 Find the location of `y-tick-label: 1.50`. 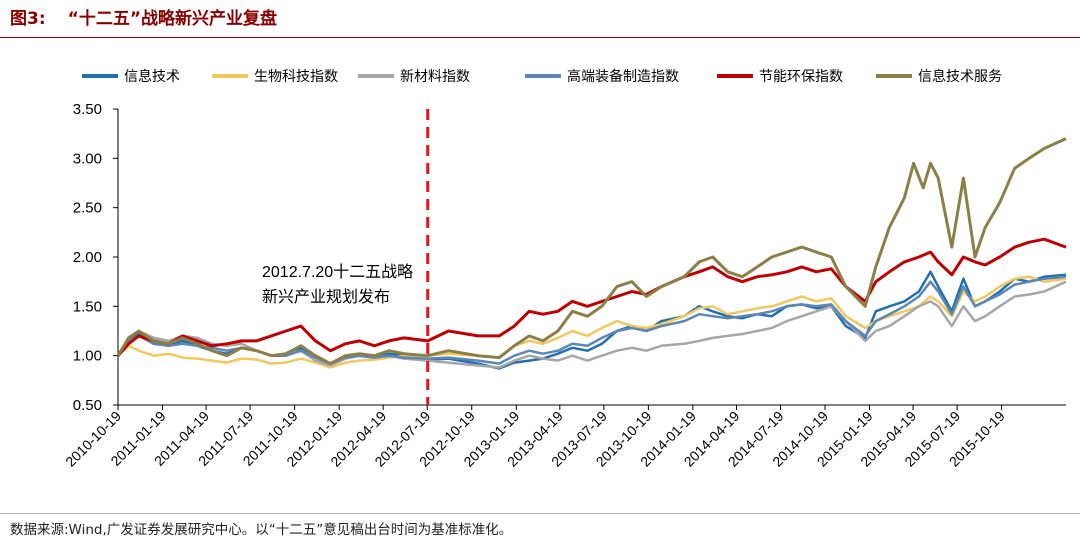

y-tick-label: 1.50 is located at coordinates (87, 306).